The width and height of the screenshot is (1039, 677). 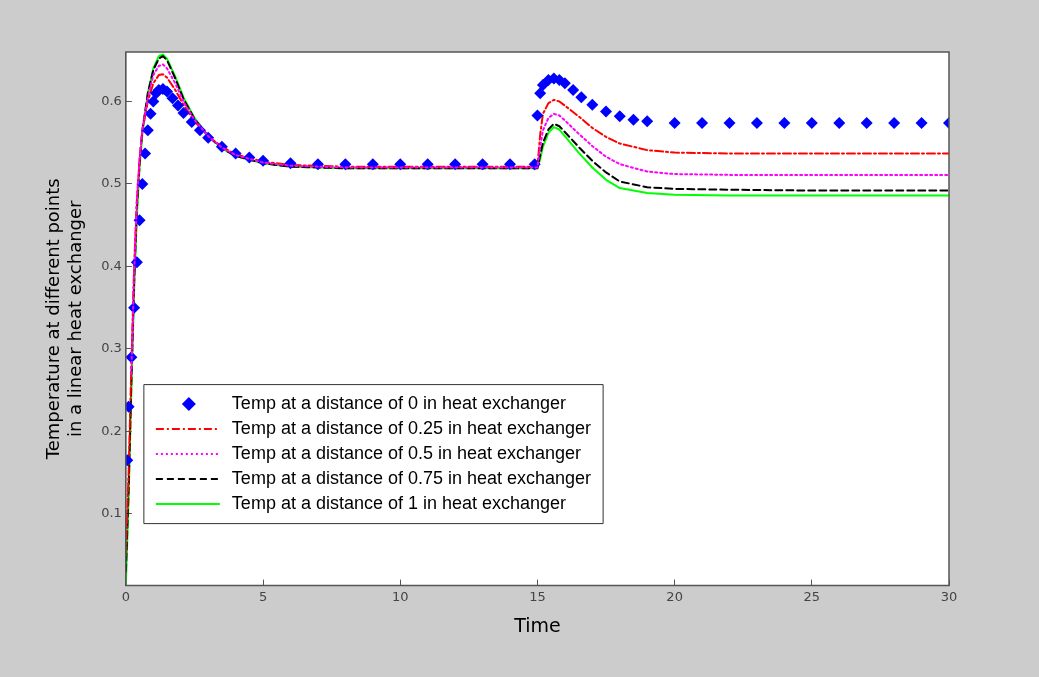 What do you see at coordinates (949, 596) in the screenshot?
I see `x-tick-label: 30` at bounding box center [949, 596].